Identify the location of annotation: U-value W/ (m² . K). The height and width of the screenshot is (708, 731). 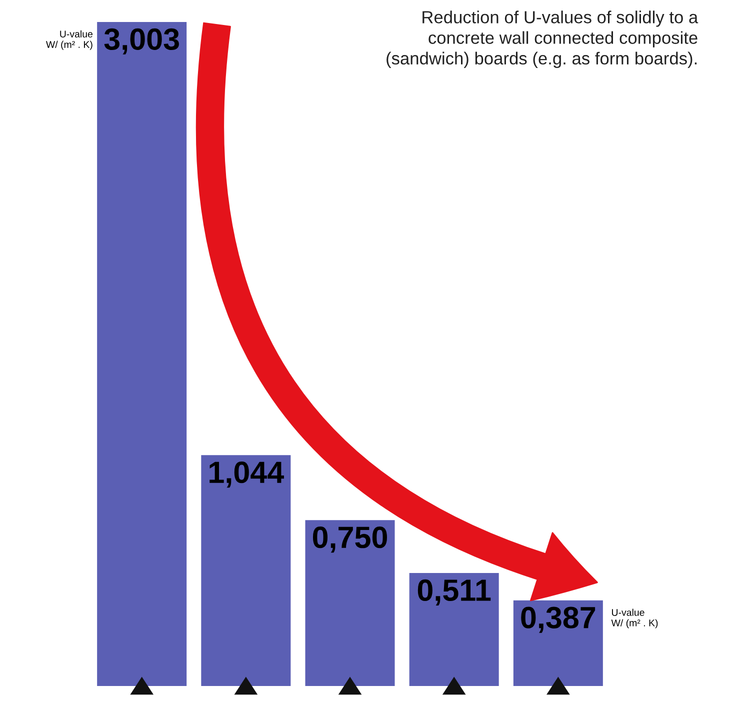
(69, 40).